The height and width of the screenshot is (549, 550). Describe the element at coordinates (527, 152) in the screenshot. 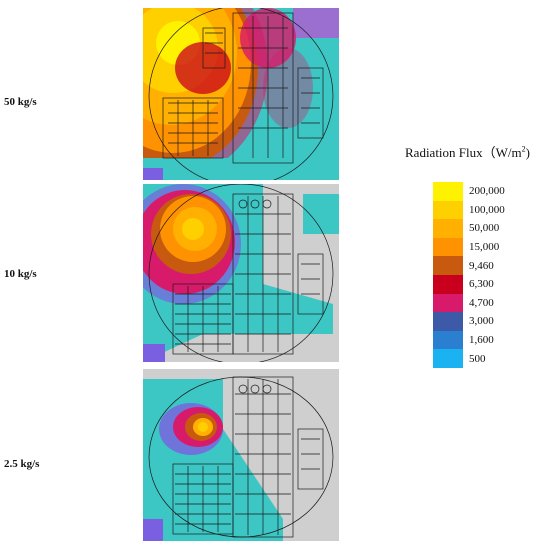

I see `legend-title-close: )` at that location.